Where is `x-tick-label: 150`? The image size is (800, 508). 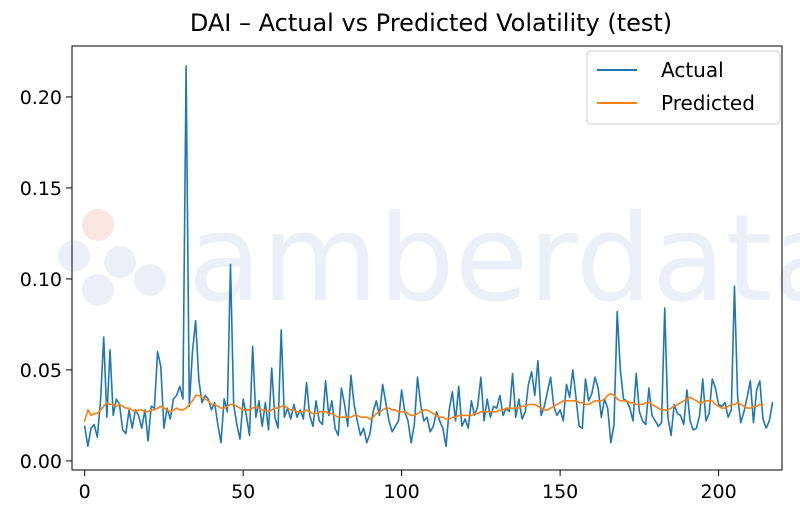
x-tick-label: 150 is located at coordinates (560, 492).